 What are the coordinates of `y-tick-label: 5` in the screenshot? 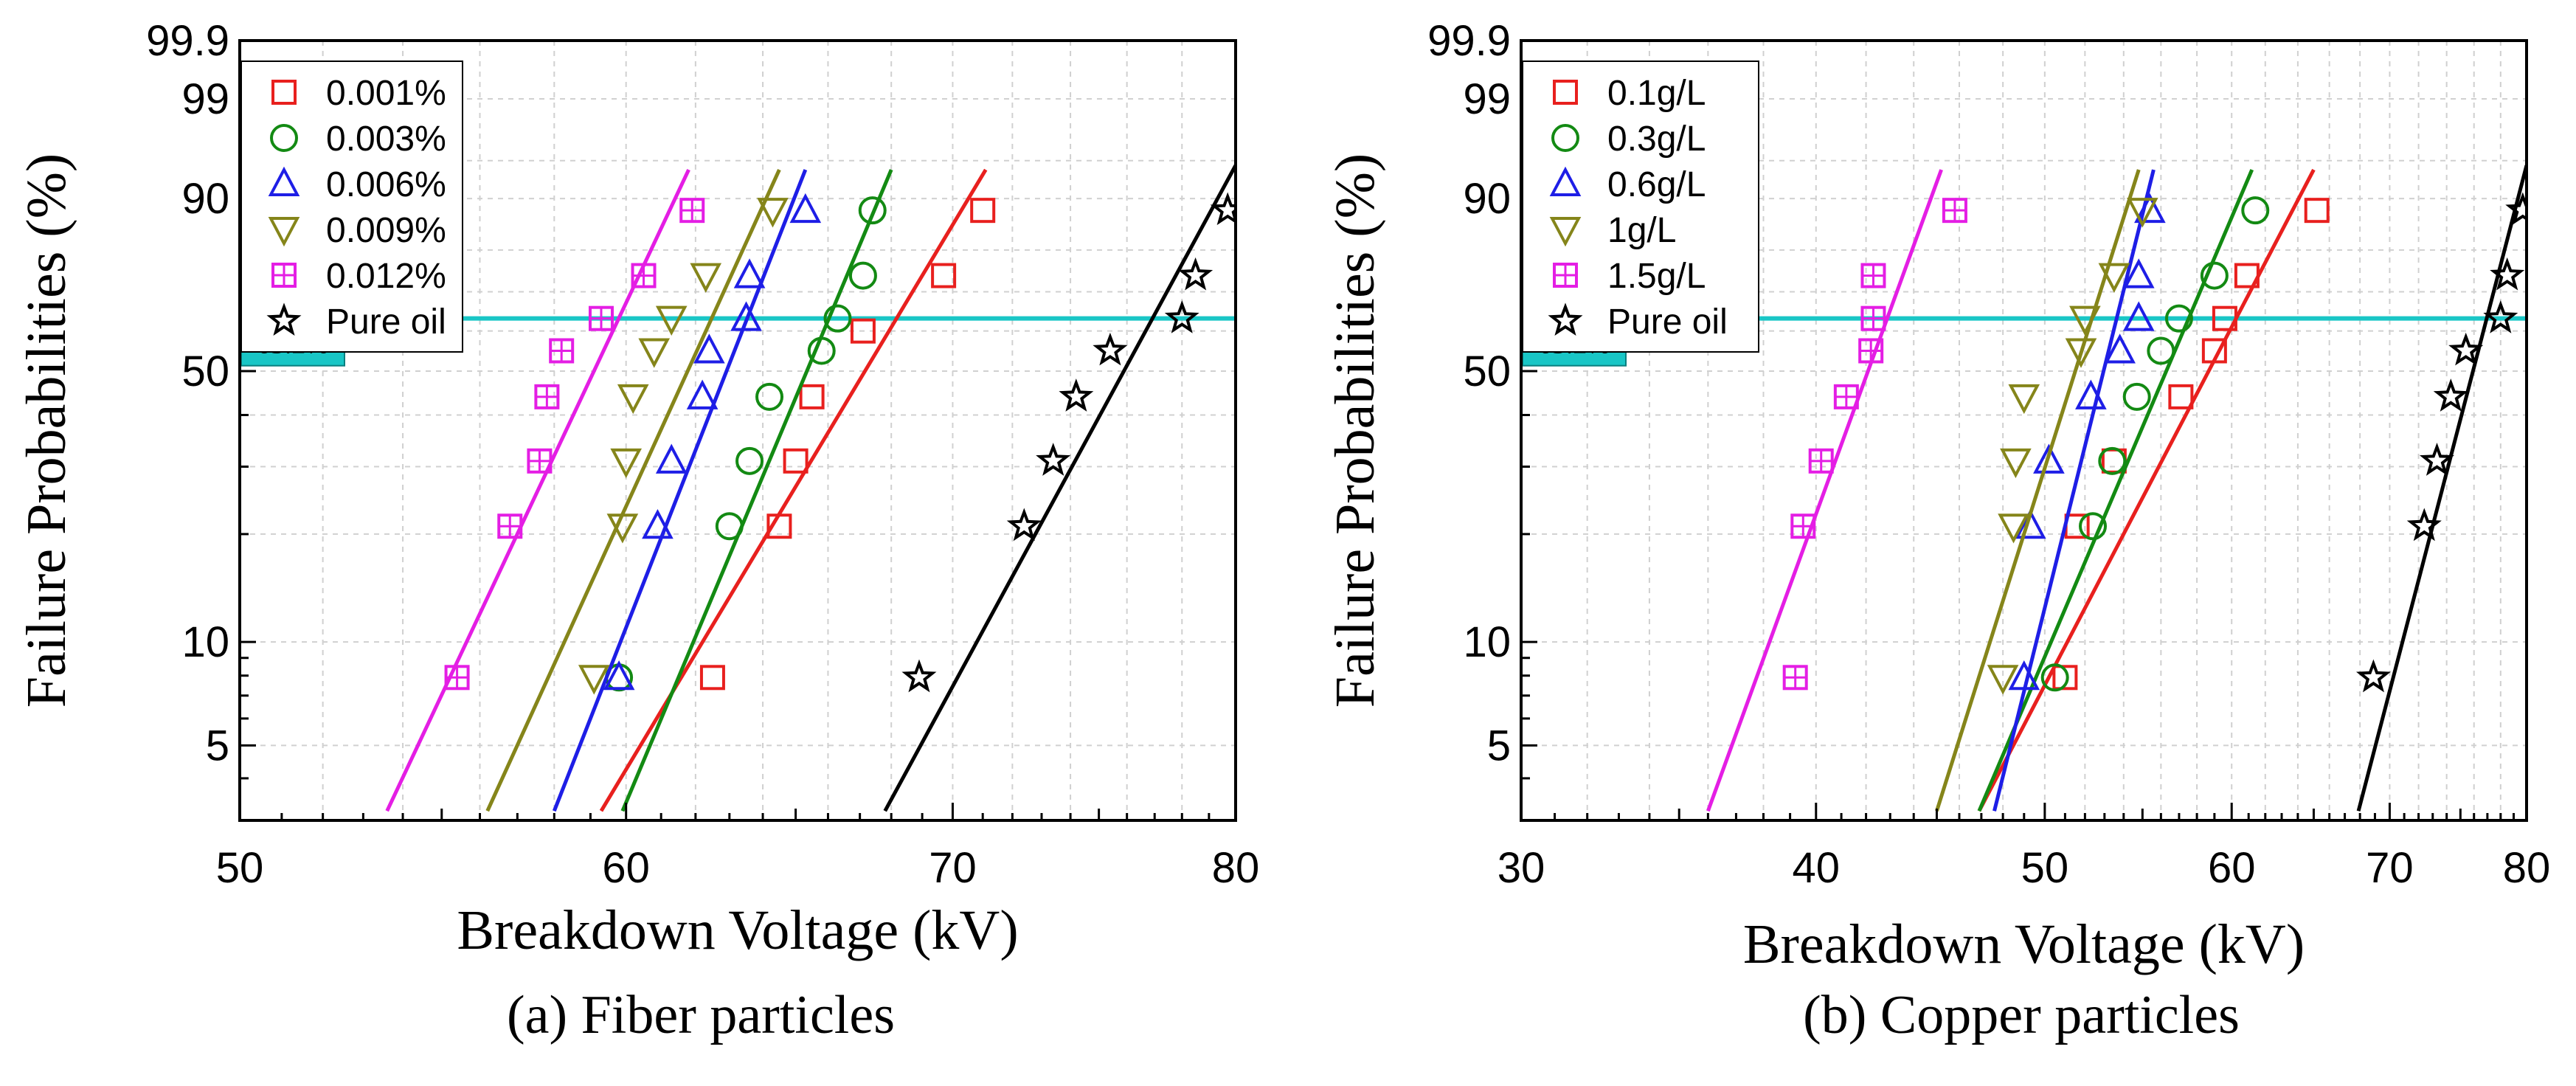 It's located at (217, 746).